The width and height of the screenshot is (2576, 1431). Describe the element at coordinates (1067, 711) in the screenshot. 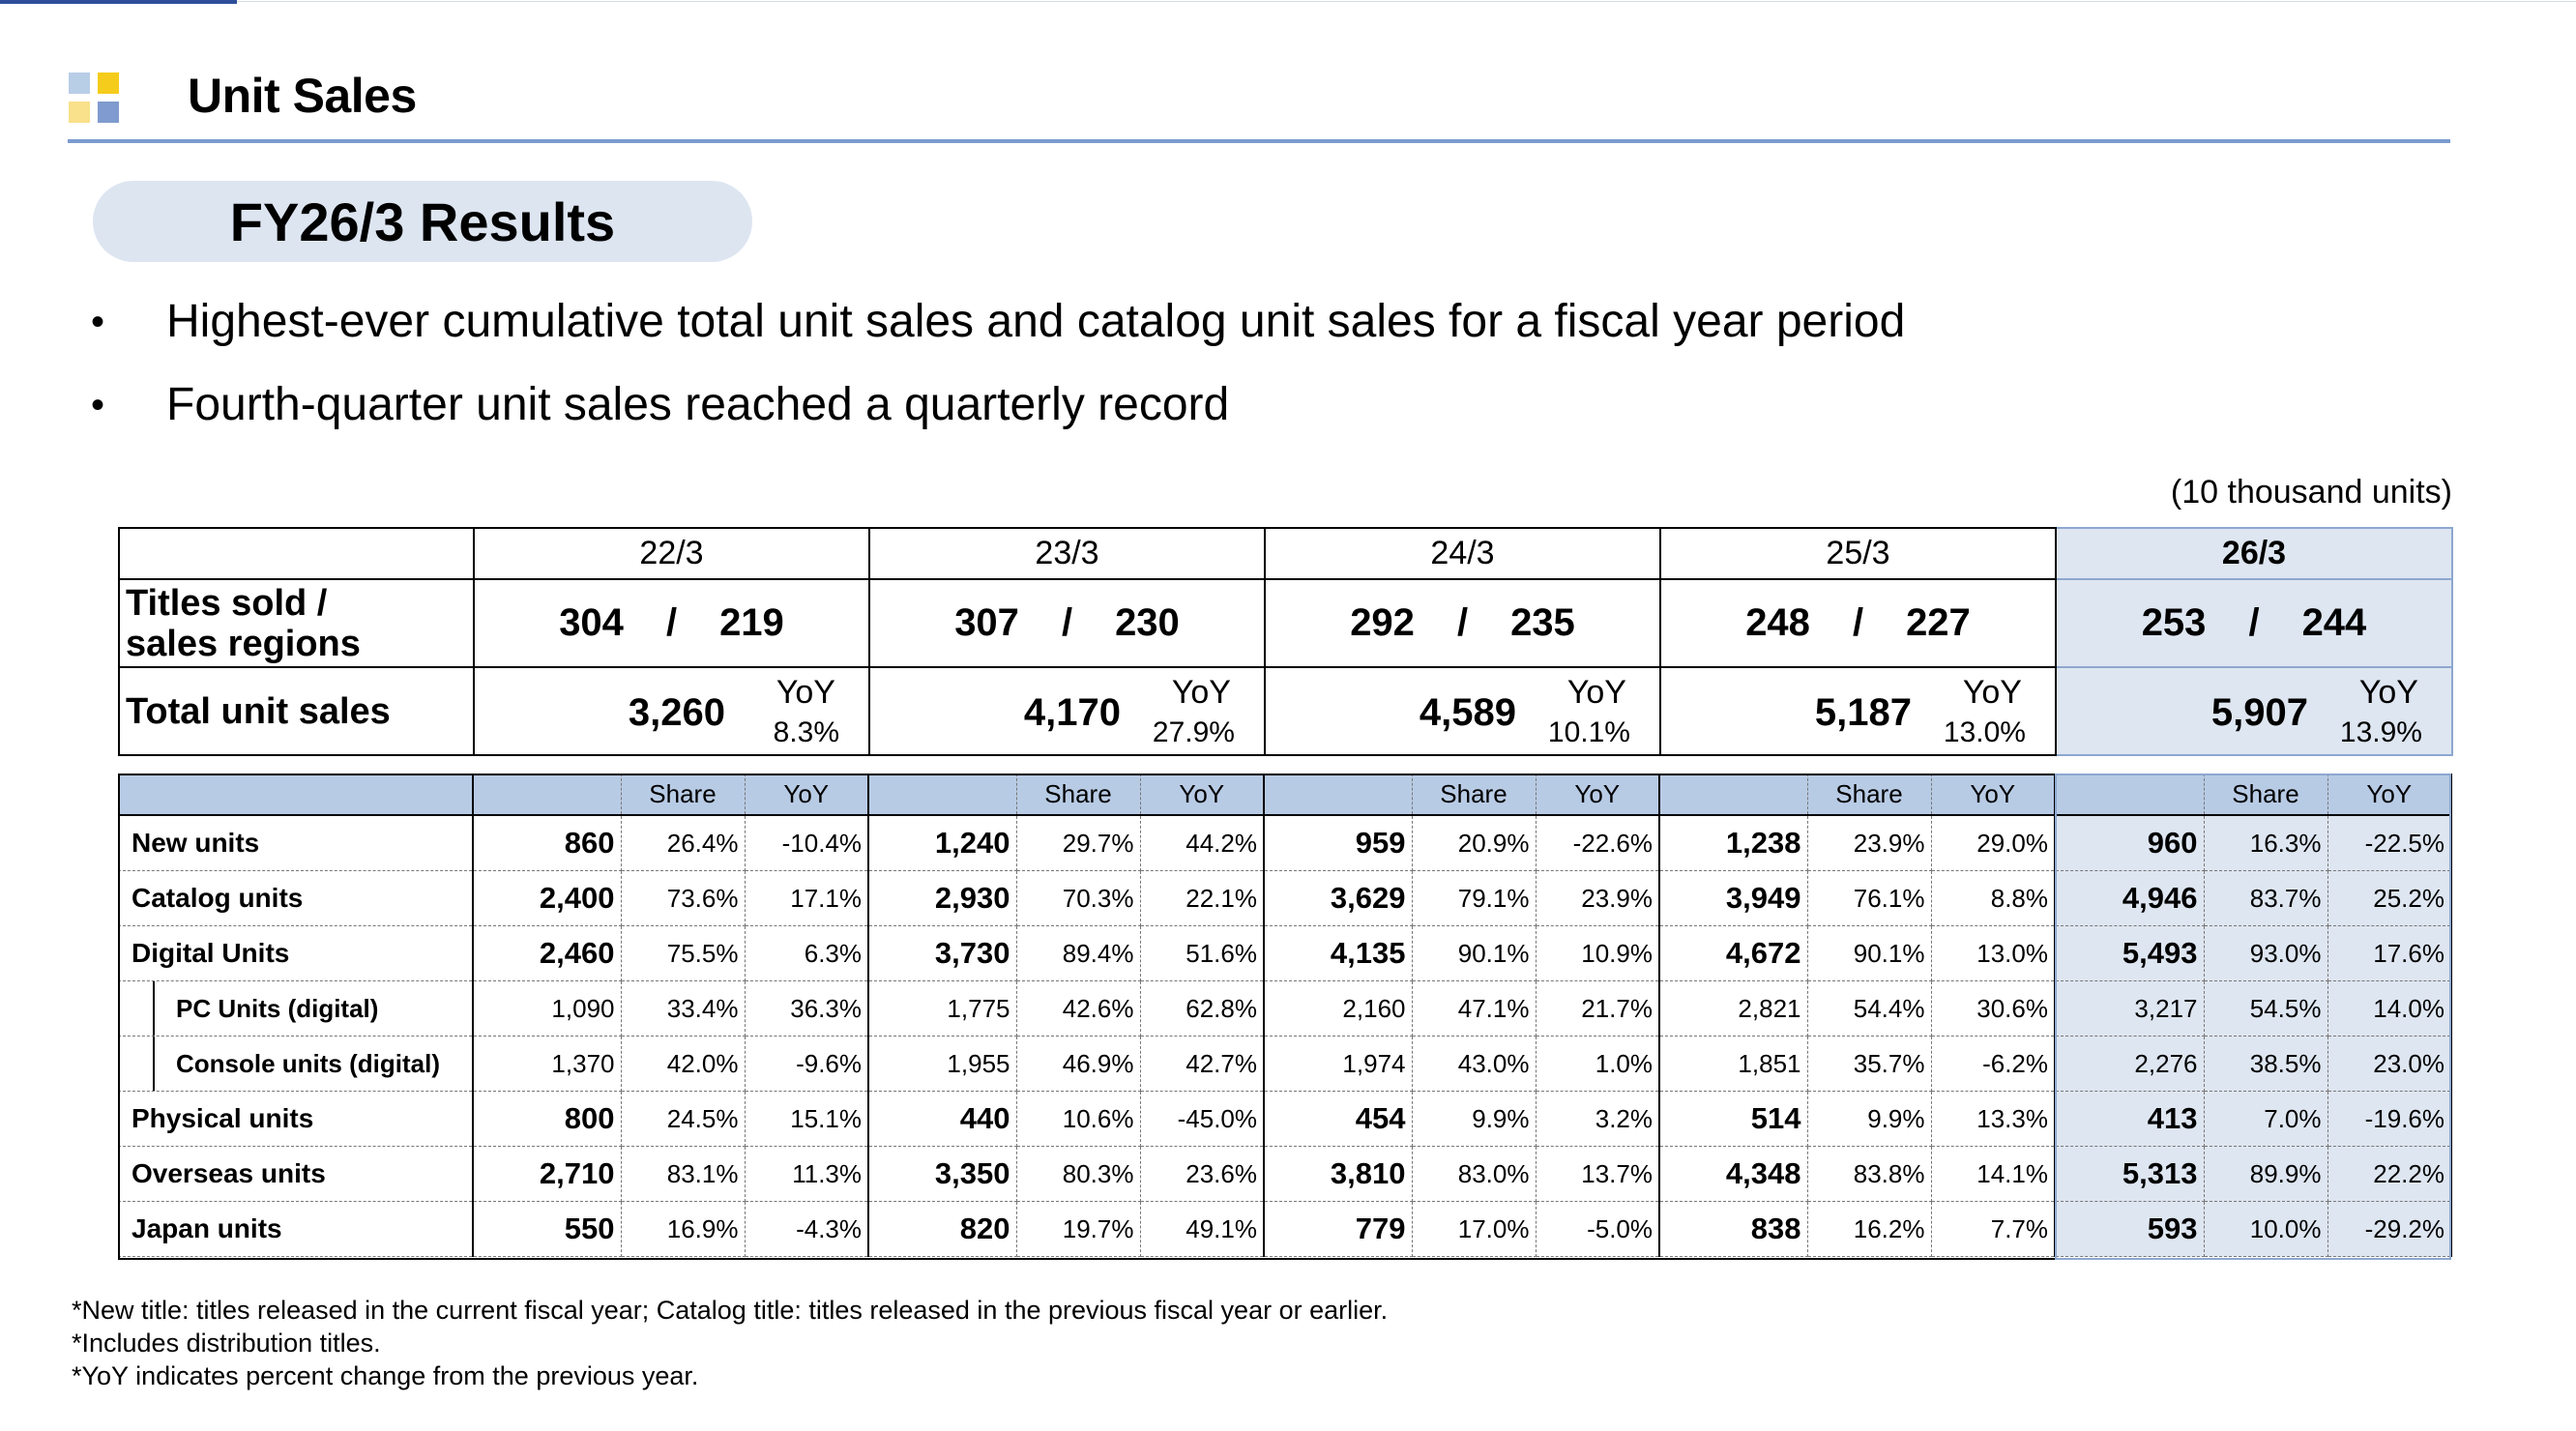

I see `total-cell: 4,170 YoY 27.9%` at that location.